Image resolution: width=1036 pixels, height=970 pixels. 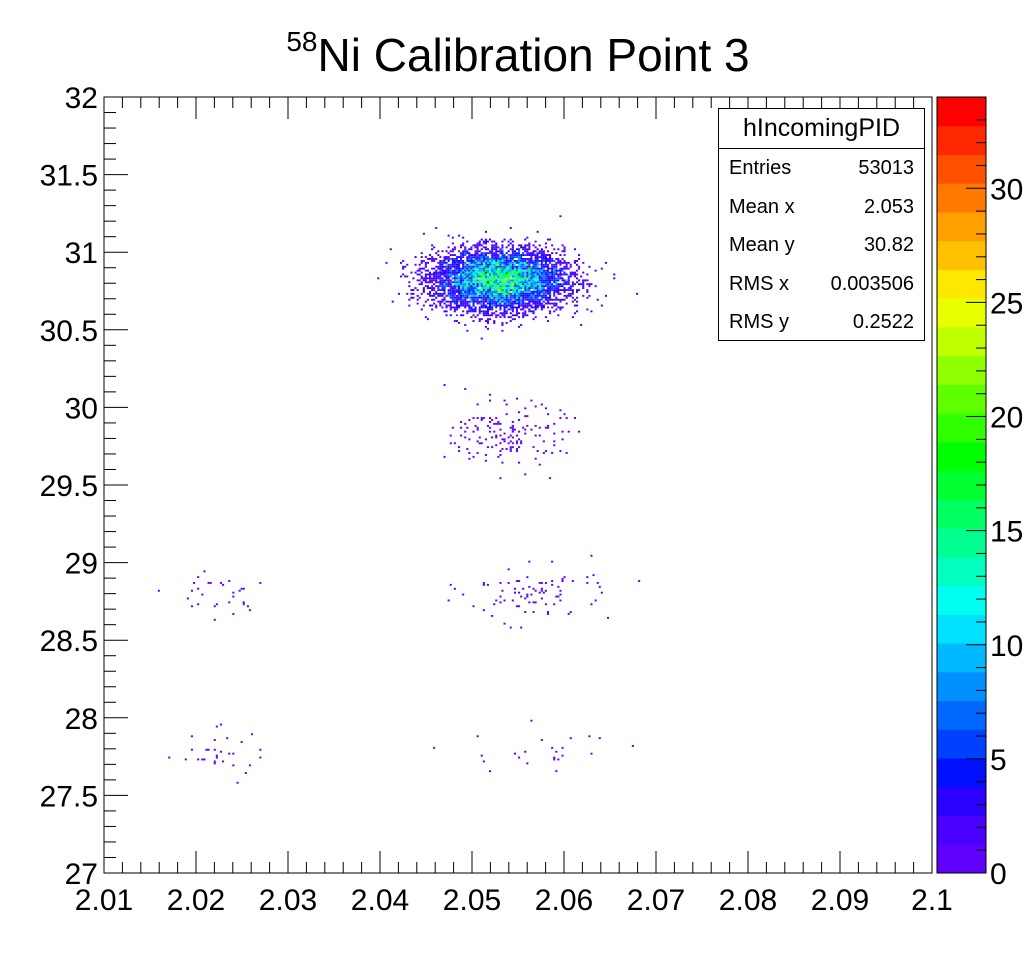 What do you see at coordinates (69, 331) in the screenshot?
I see `y-tick-label: 30.5` at bounding box center [69, 331].